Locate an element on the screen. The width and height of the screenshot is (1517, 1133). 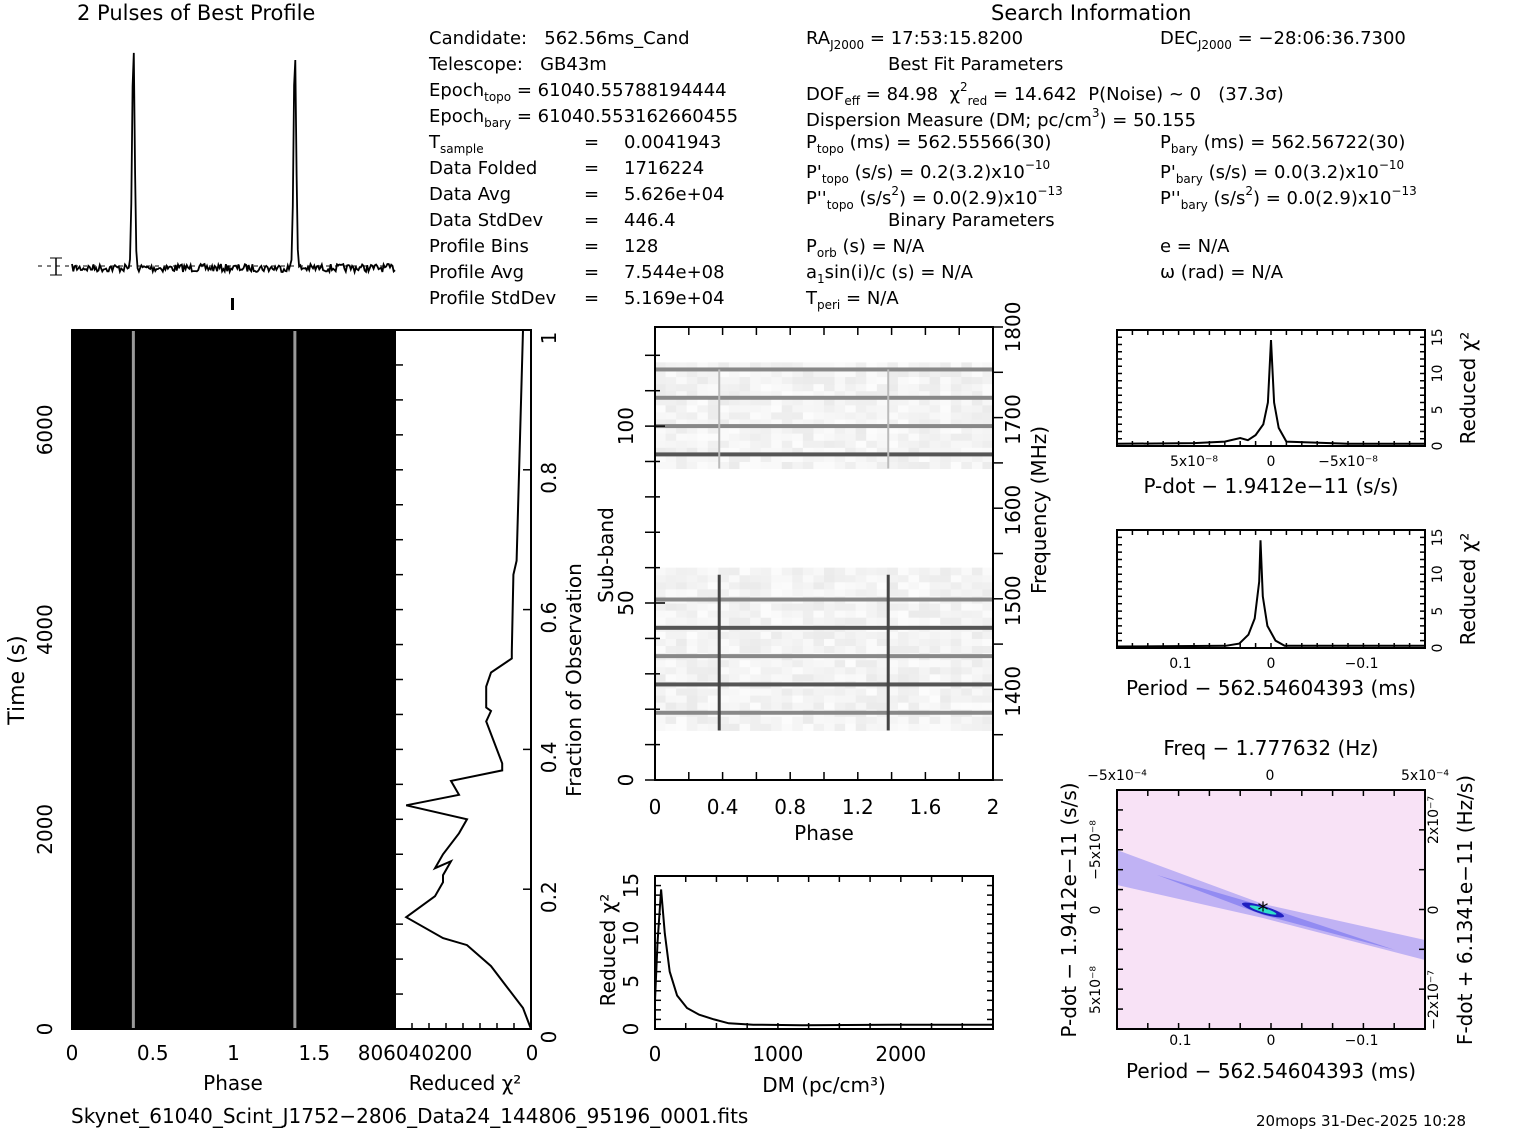
y-tick-label: 2000 is located at coordinates (45, 829).